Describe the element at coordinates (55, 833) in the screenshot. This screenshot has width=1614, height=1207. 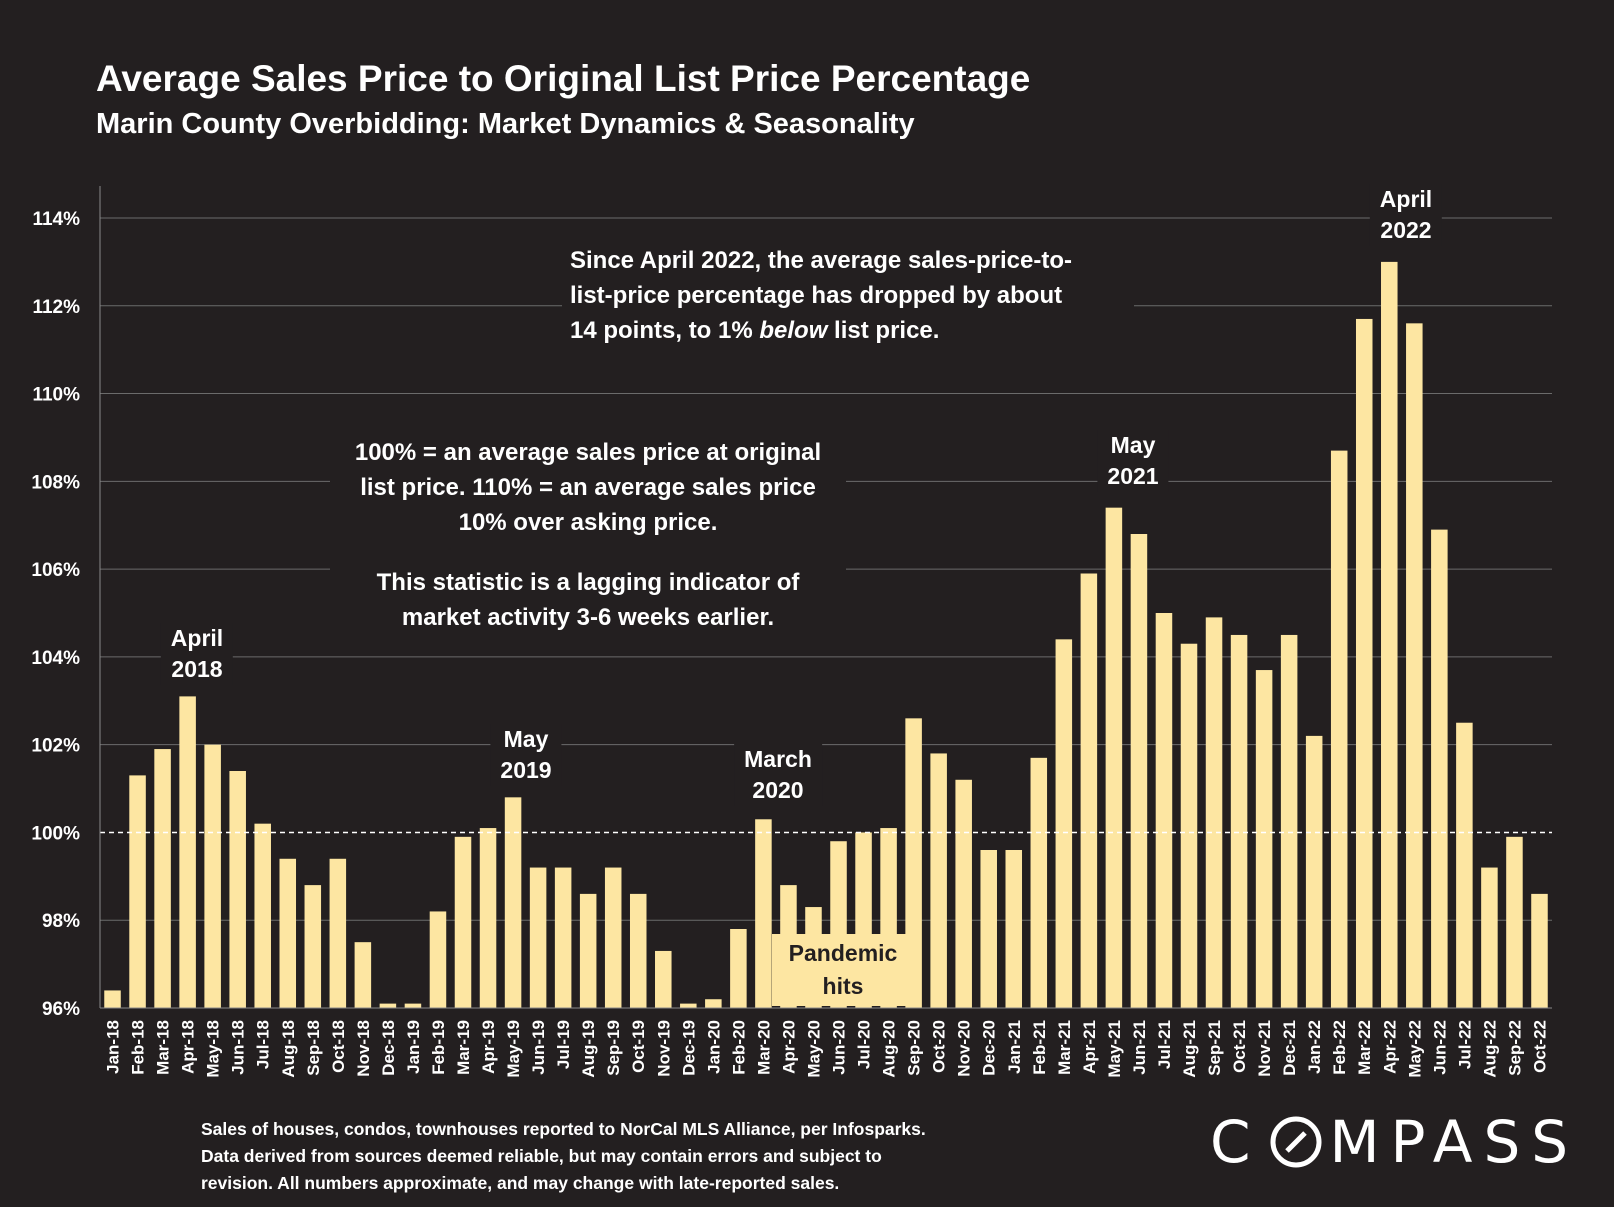
I see `y-tick-label: 100%` at that location.